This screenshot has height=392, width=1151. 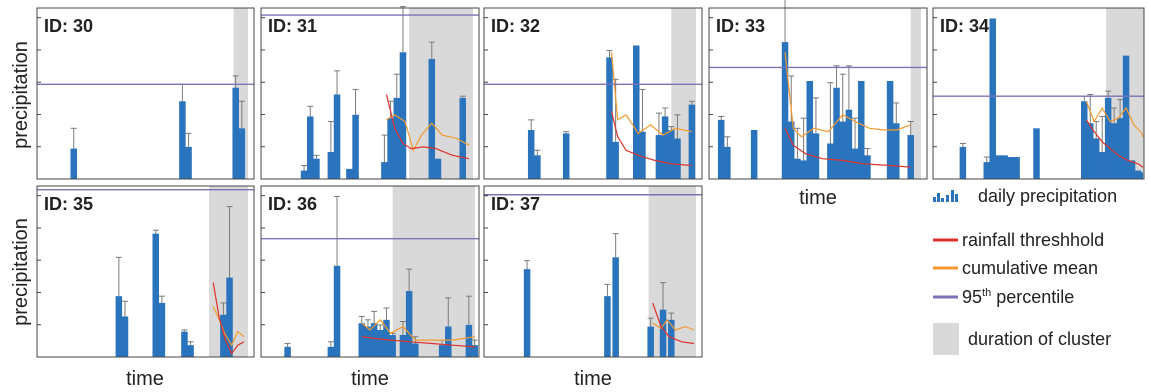 What do you see at coordinates (986, 293) in the screenshot?
I see `legend-label-sup: th` at bounding box center [986, 293].